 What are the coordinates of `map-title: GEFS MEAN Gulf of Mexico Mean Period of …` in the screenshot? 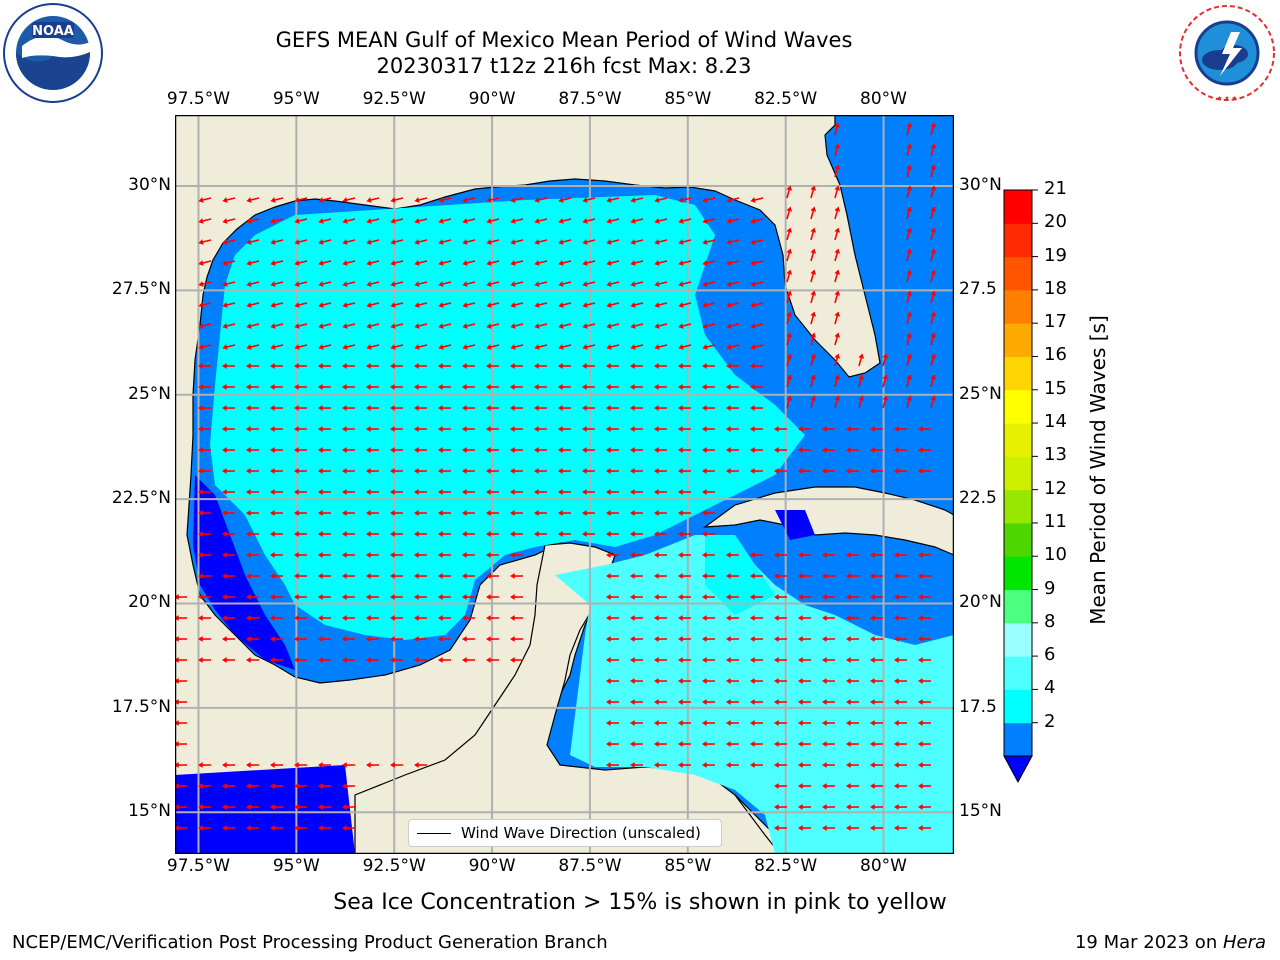 It's located at (564, 40).